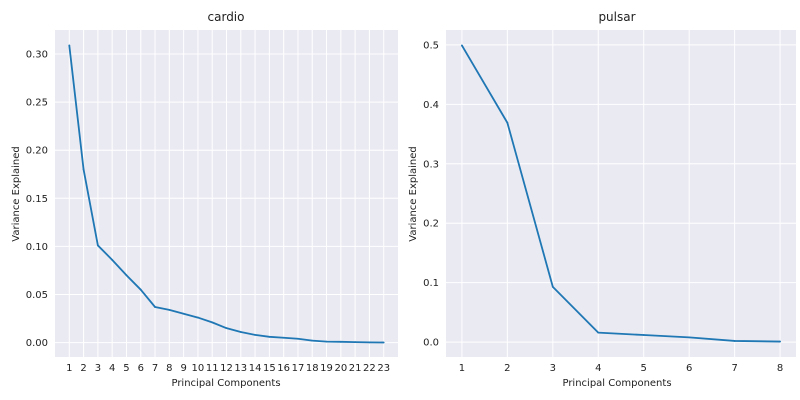 Image resolution: width=800 pixels, height=400 pixels. I want to click on y-tick-label: 0.3, so click(431, 164).